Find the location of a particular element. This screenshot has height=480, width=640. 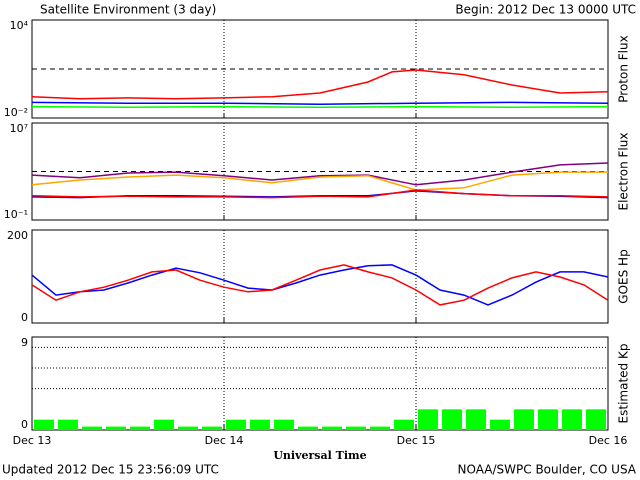

updated-time: Updated 2012 Dec 15 23:56:09 UTC is located at coordinates (110, 470).